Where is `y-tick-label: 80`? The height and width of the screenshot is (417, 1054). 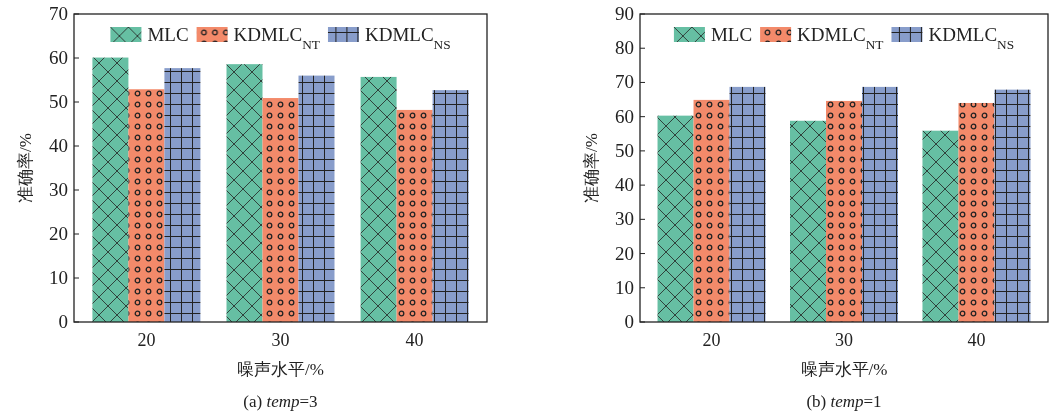 y-tick-label: 80 is located at coordinates (624, 48).